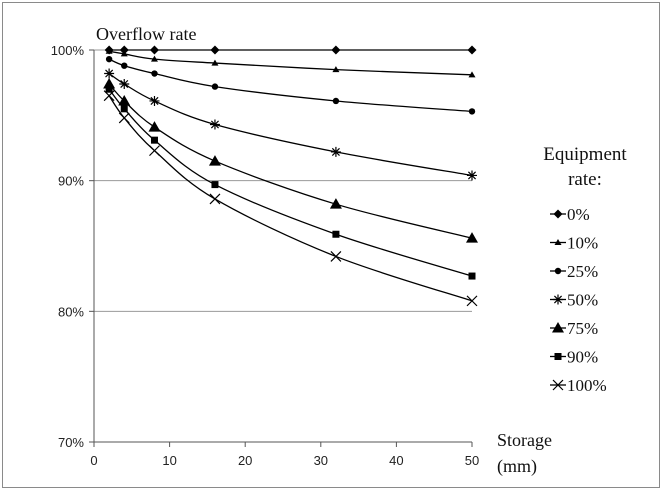 The image size is (665, 493). Describe the element at coordinates (578, 214) in the screenshot. I see `legend-label: 0%` at that location.